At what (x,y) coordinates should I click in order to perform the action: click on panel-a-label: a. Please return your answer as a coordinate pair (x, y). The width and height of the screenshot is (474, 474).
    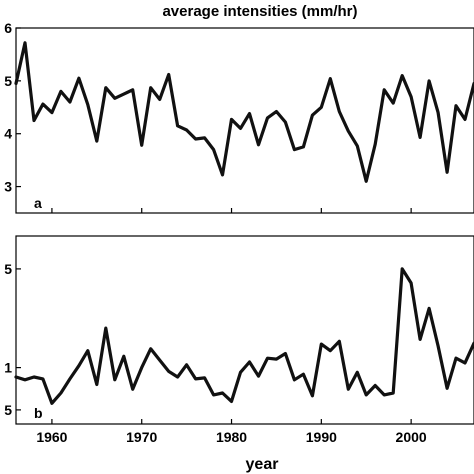
    Looking at the image, I should click on (38, 203).